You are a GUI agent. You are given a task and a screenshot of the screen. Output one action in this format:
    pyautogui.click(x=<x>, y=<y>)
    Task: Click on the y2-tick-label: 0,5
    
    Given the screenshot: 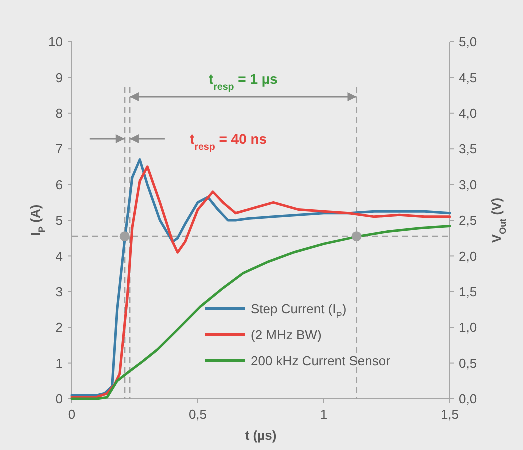 What is the action you would take?
    pyautogui.click(x=468, y=363)
    